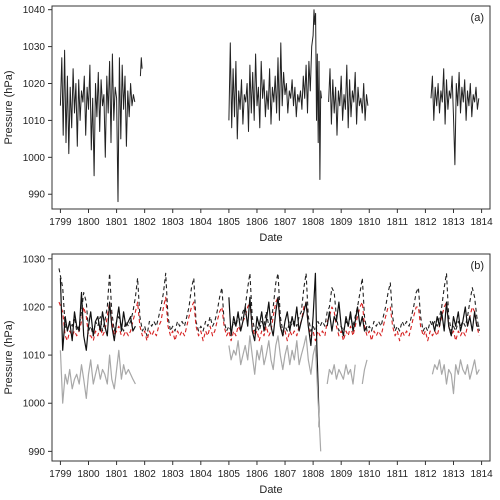 Image resolution: width=500 pixels, height=500 pixels. Describe the element at coordinates (477, 18) in the screenshot. I see `panel-label: (a)` at that location.